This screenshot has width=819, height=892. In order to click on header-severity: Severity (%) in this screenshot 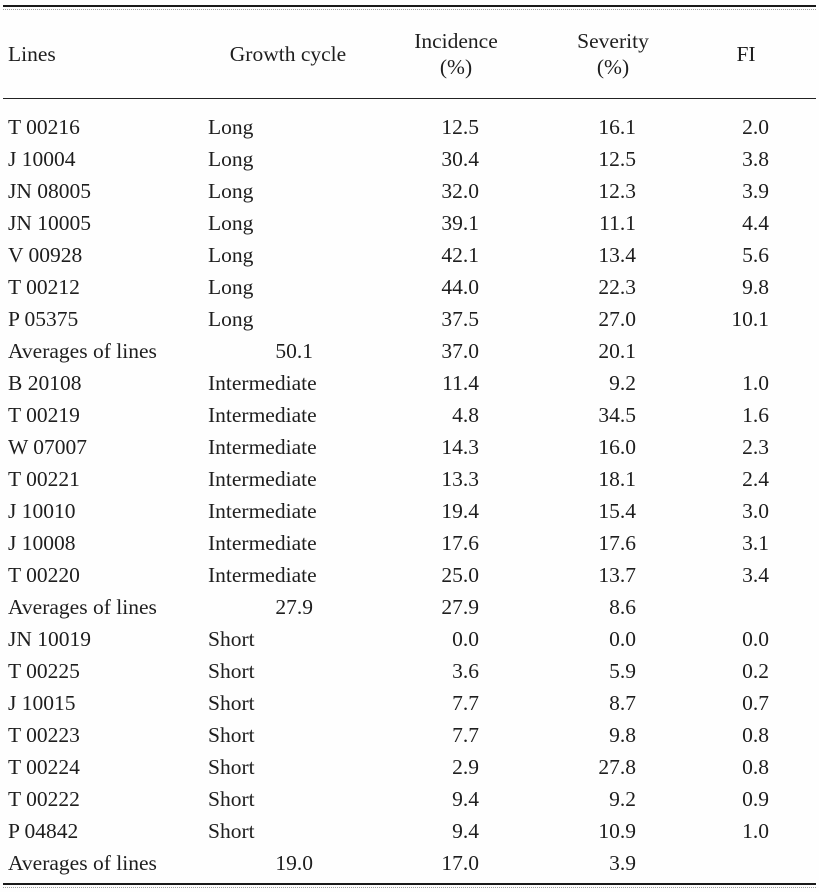, I will do `click(613, 54)`.